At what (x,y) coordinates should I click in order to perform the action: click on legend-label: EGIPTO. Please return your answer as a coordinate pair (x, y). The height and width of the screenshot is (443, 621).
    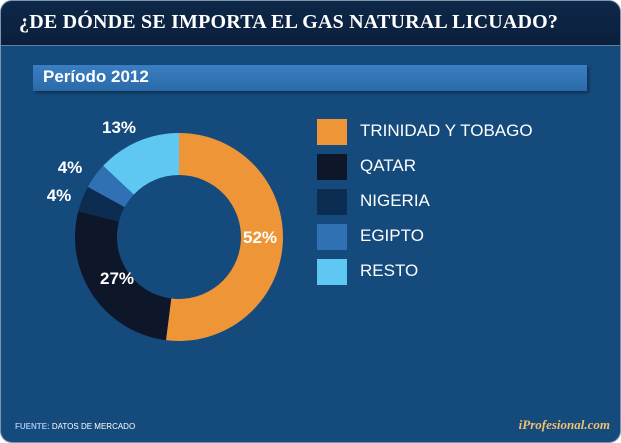
    Looking at the image, I should click on (392, 235).